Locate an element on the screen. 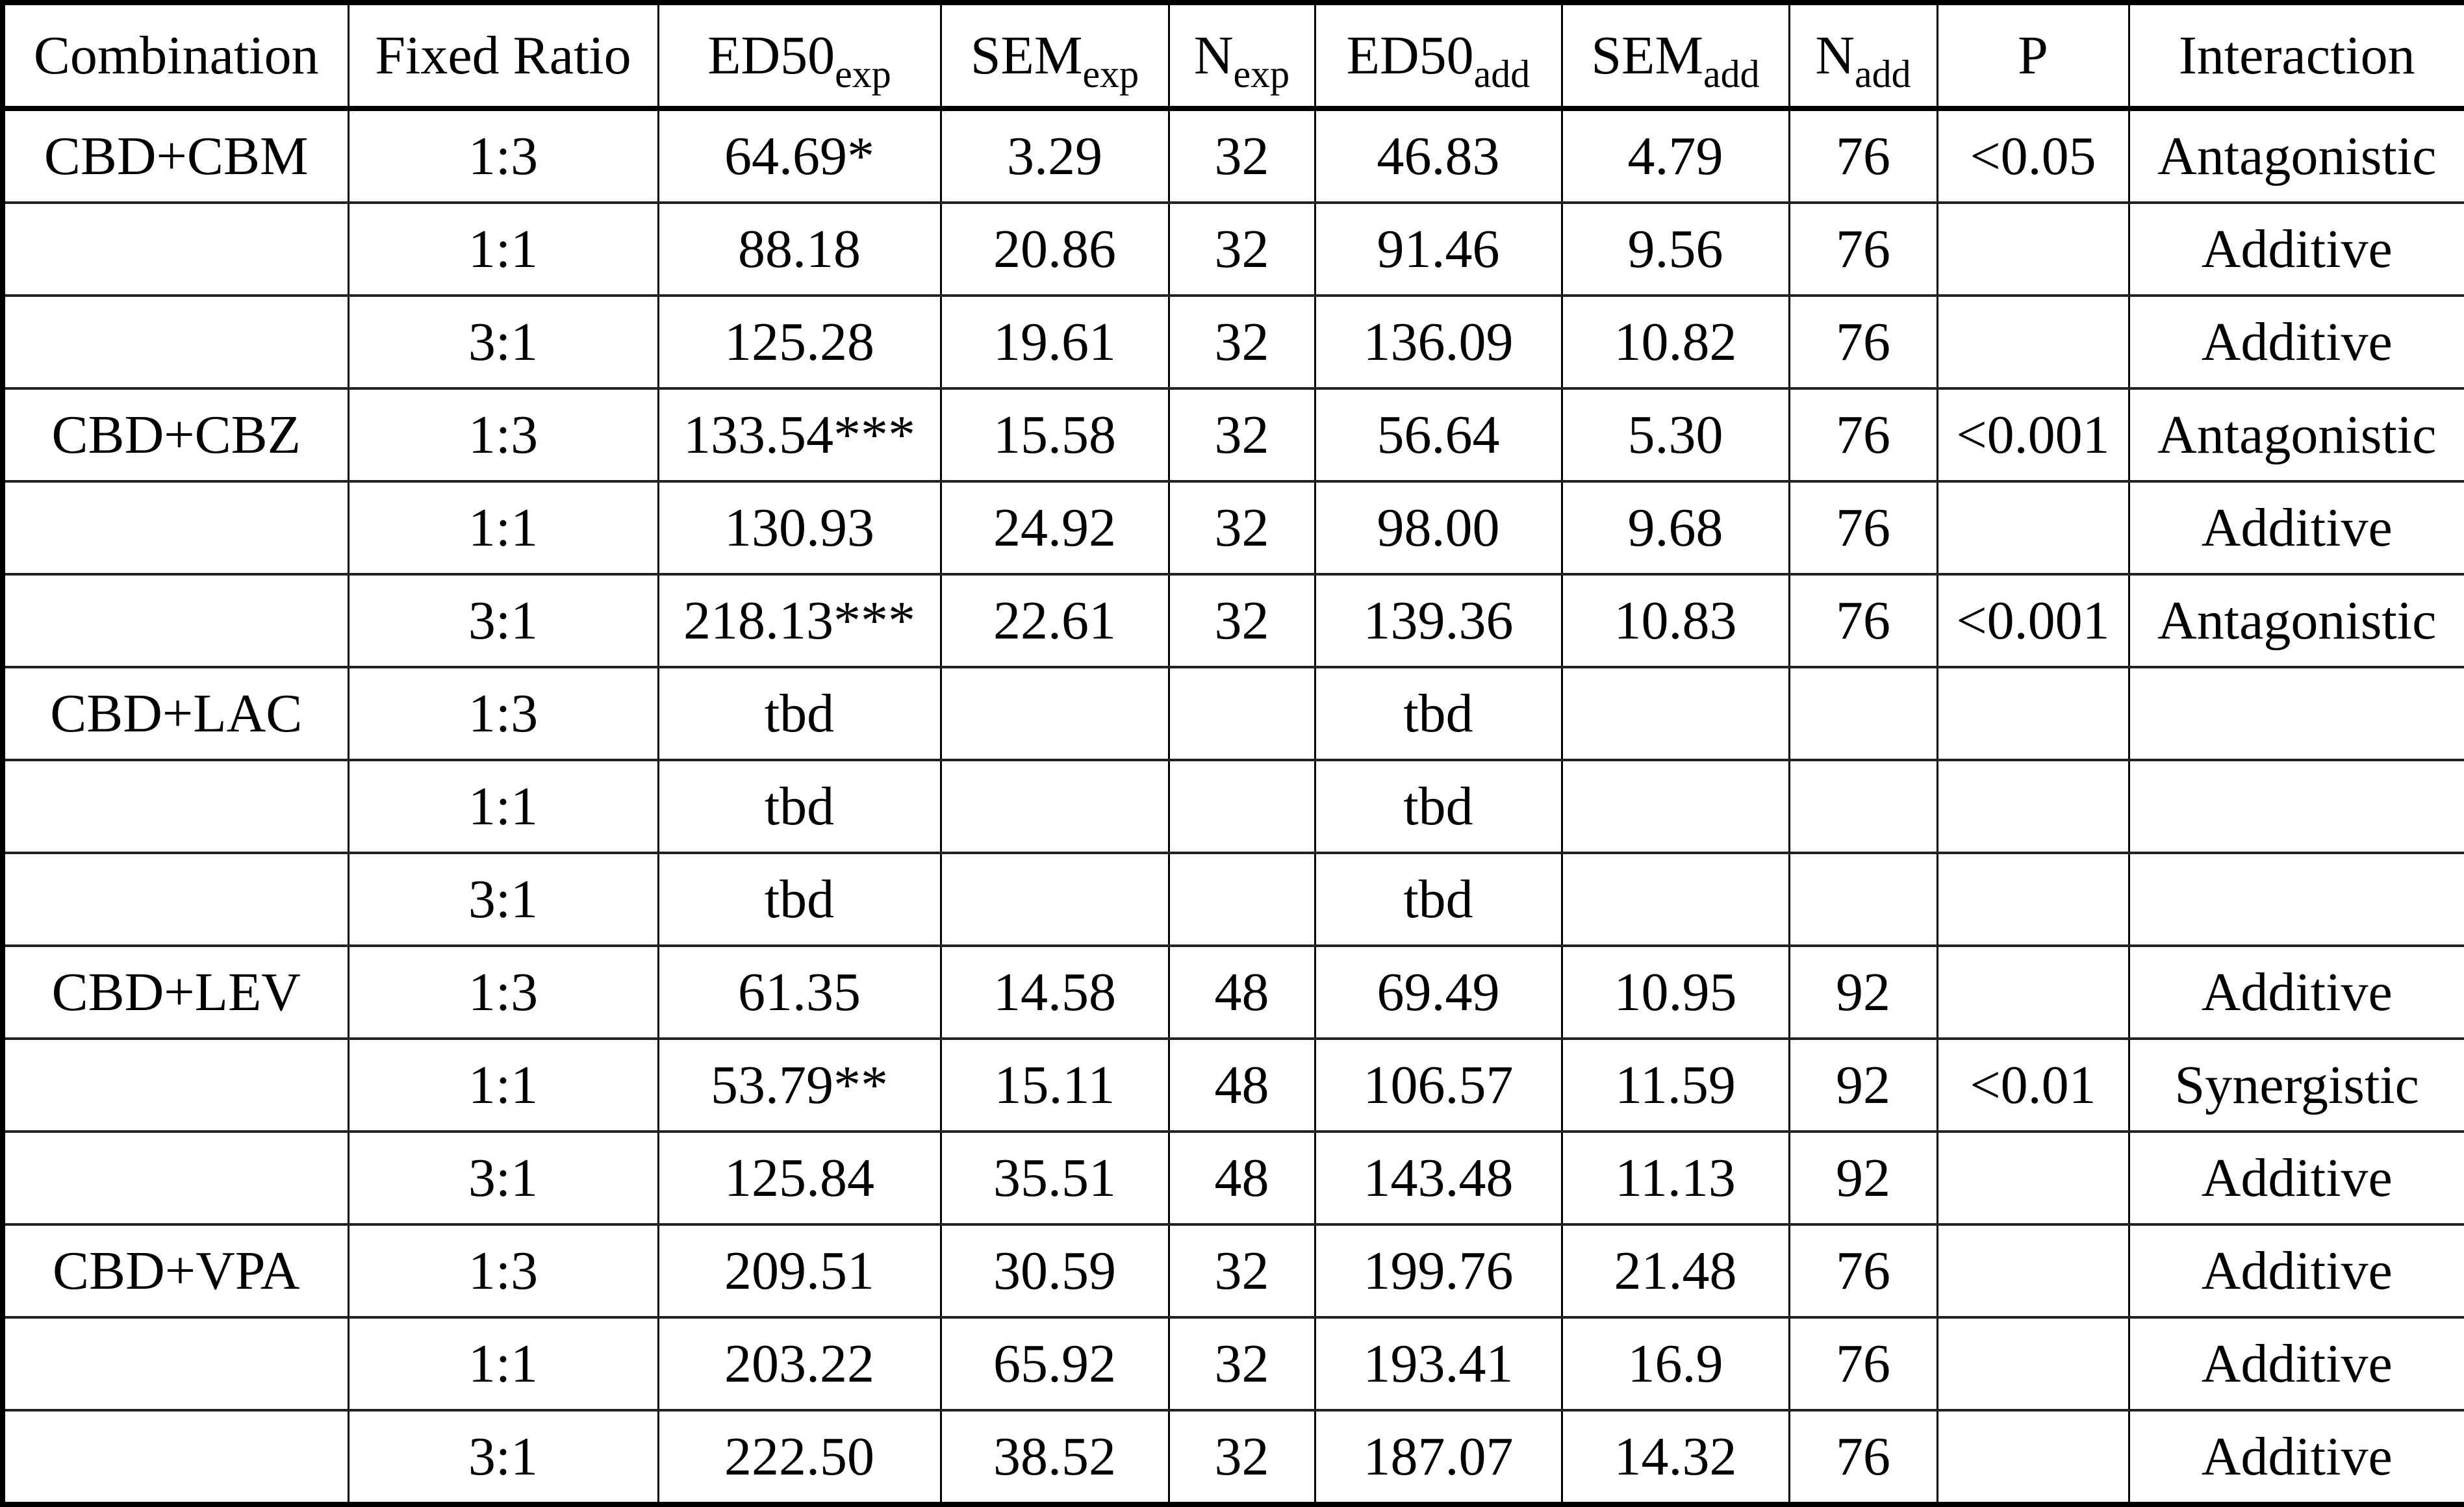 This screenshot has height=1507, width=2464. cell-ed50-exp: 88.18 is located at coordinates (800, 249).